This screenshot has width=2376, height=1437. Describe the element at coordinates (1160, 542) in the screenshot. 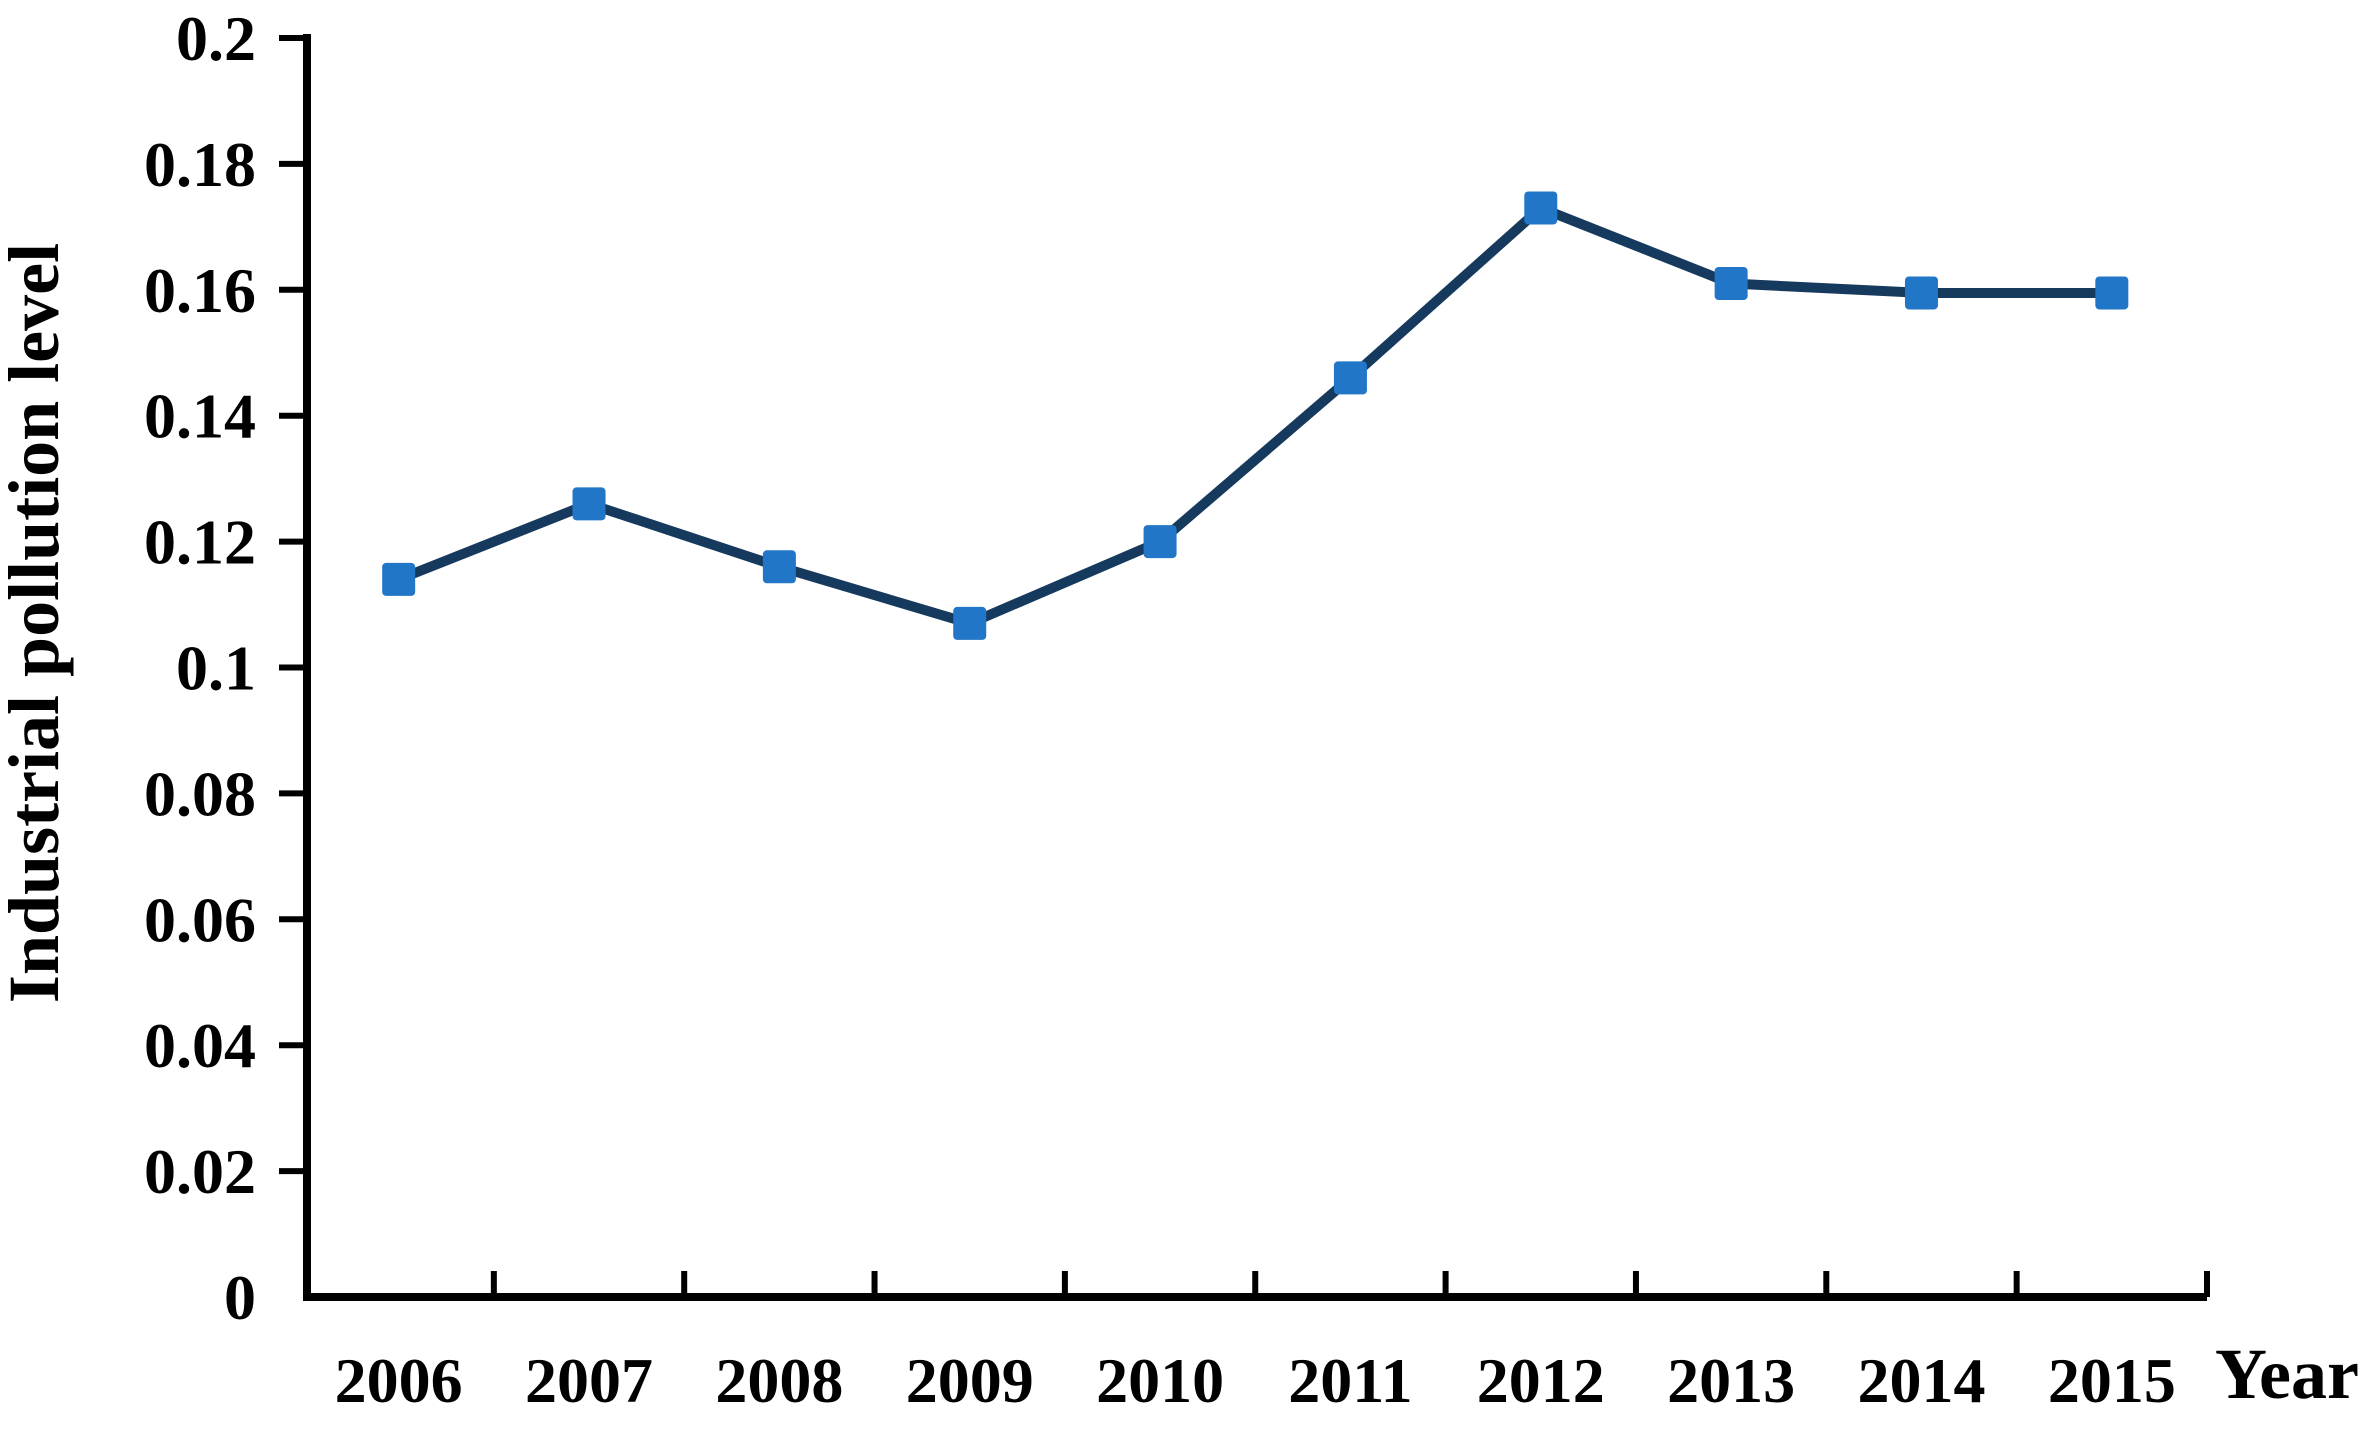

I see `data-point-2010` at that location.